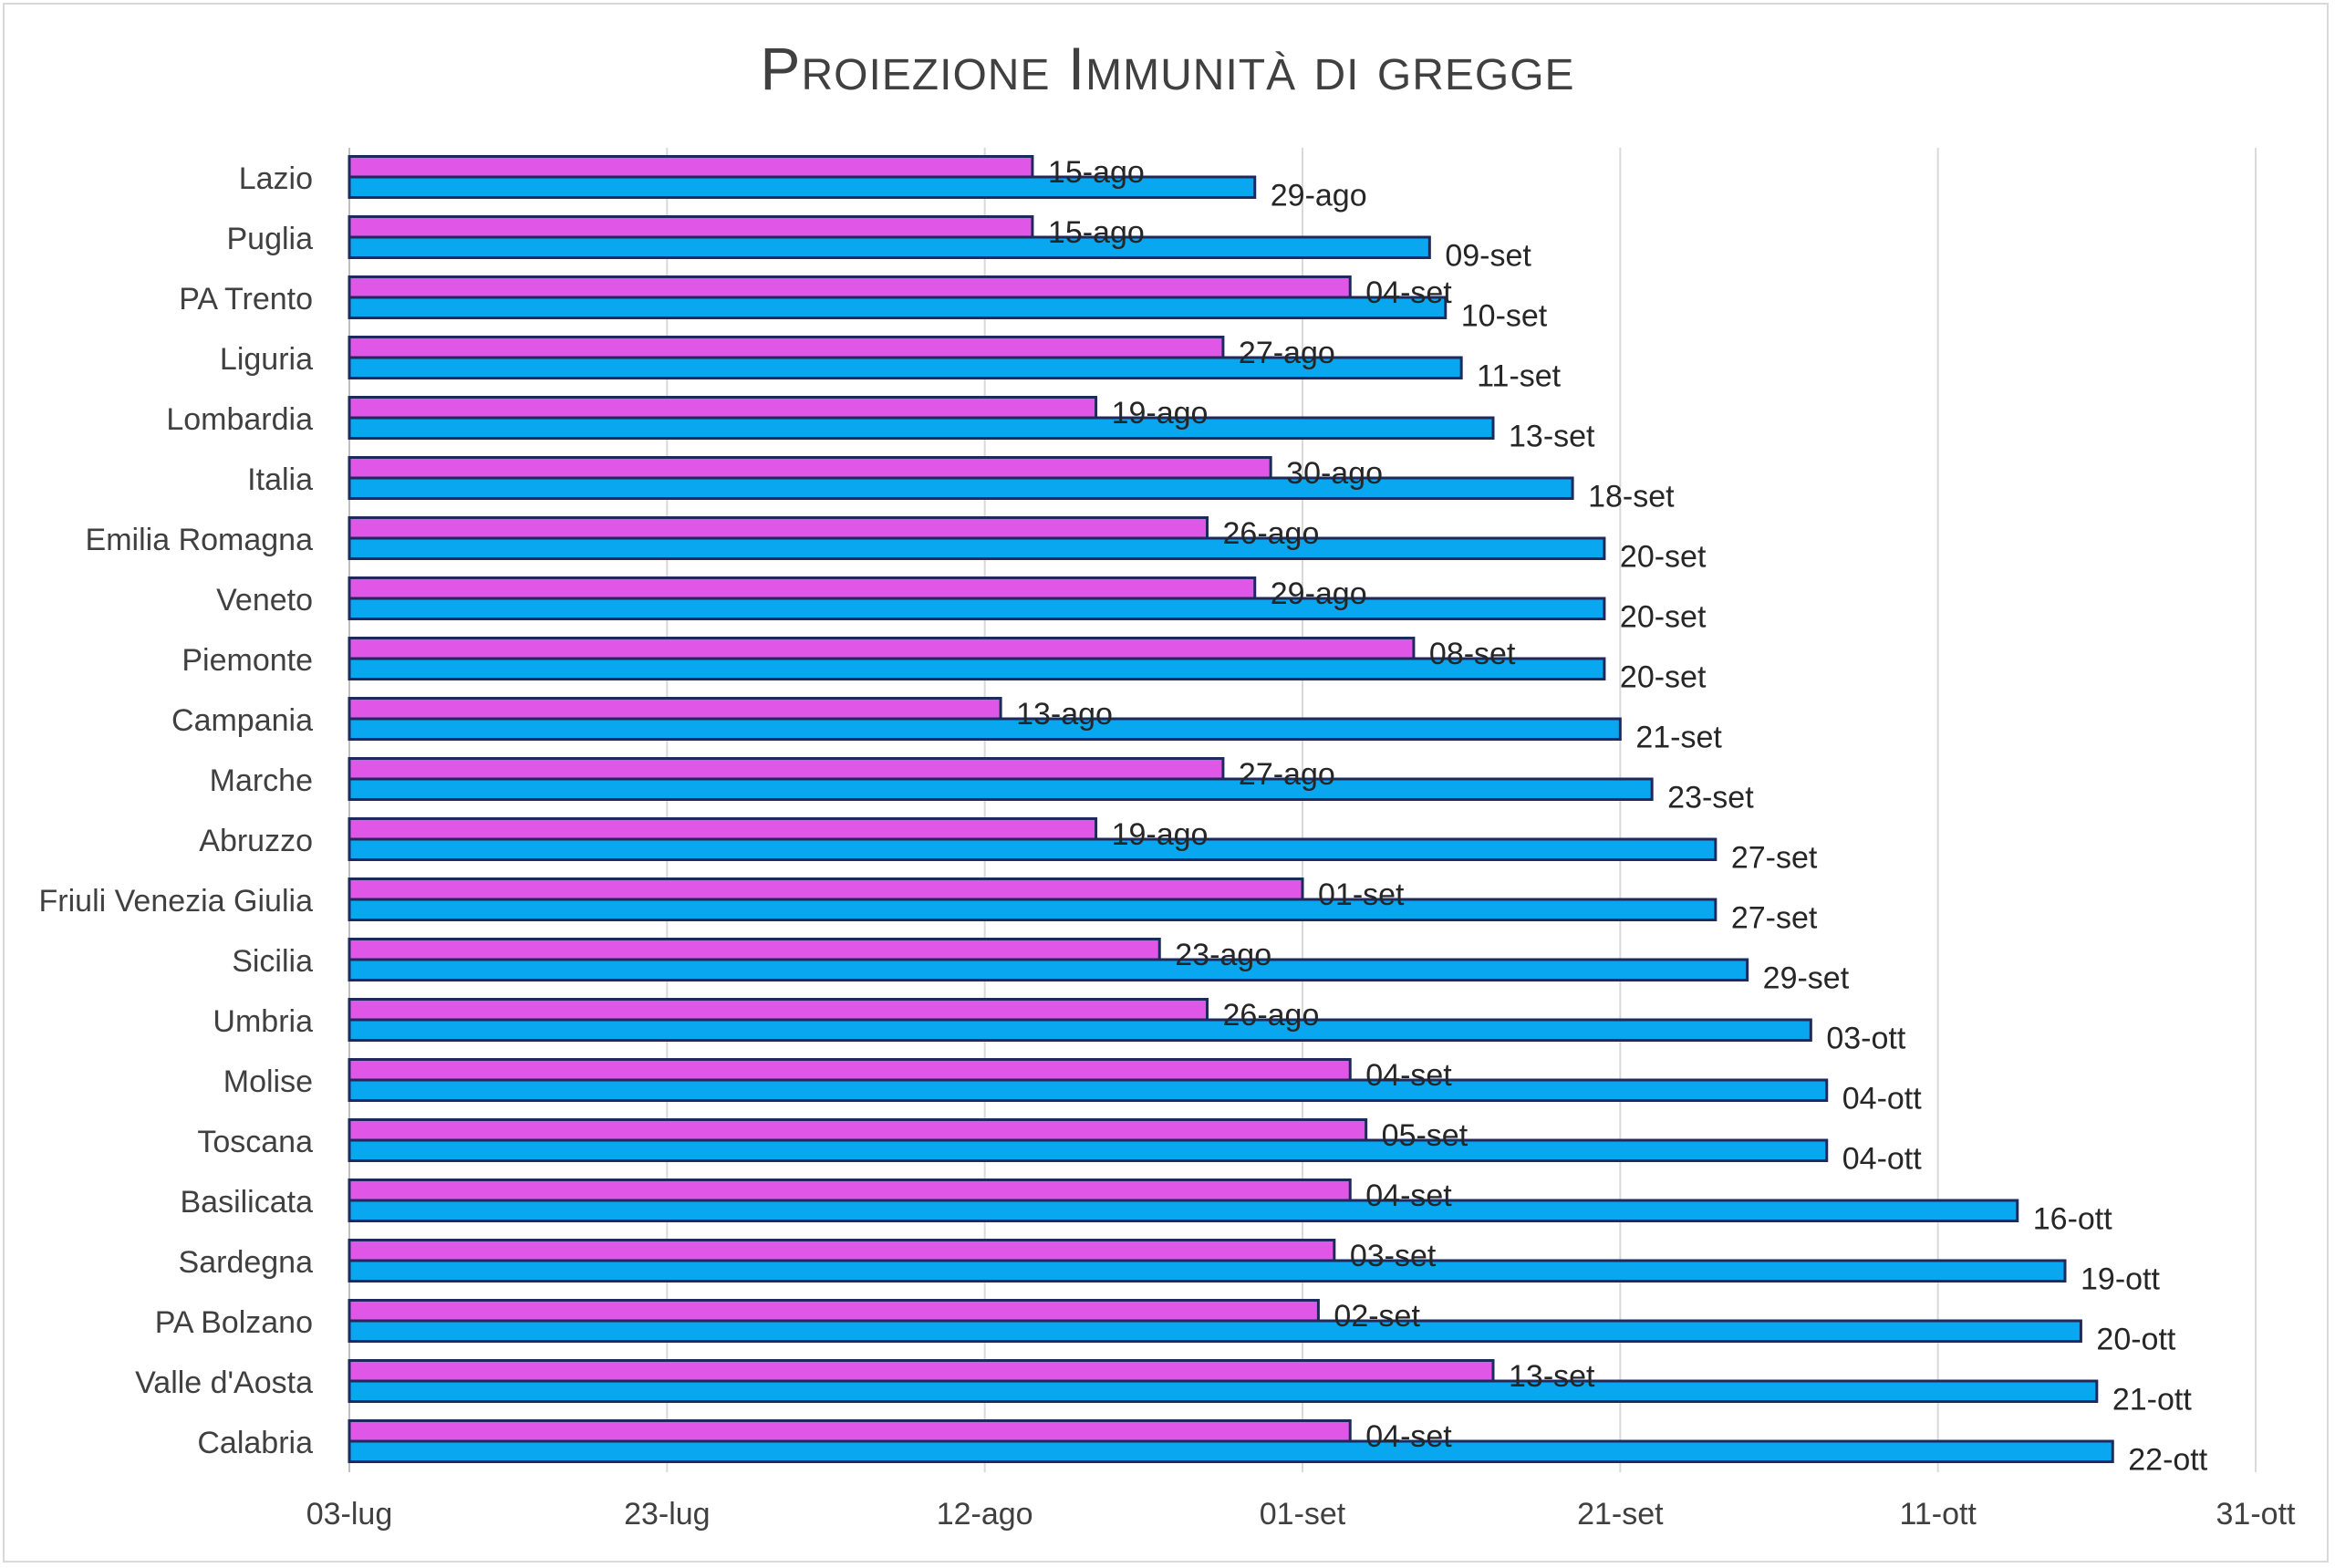 This screenshot has width=2335, height=1568. I want to click on data-label-series-a: 13-set, so click(1552, 1376).